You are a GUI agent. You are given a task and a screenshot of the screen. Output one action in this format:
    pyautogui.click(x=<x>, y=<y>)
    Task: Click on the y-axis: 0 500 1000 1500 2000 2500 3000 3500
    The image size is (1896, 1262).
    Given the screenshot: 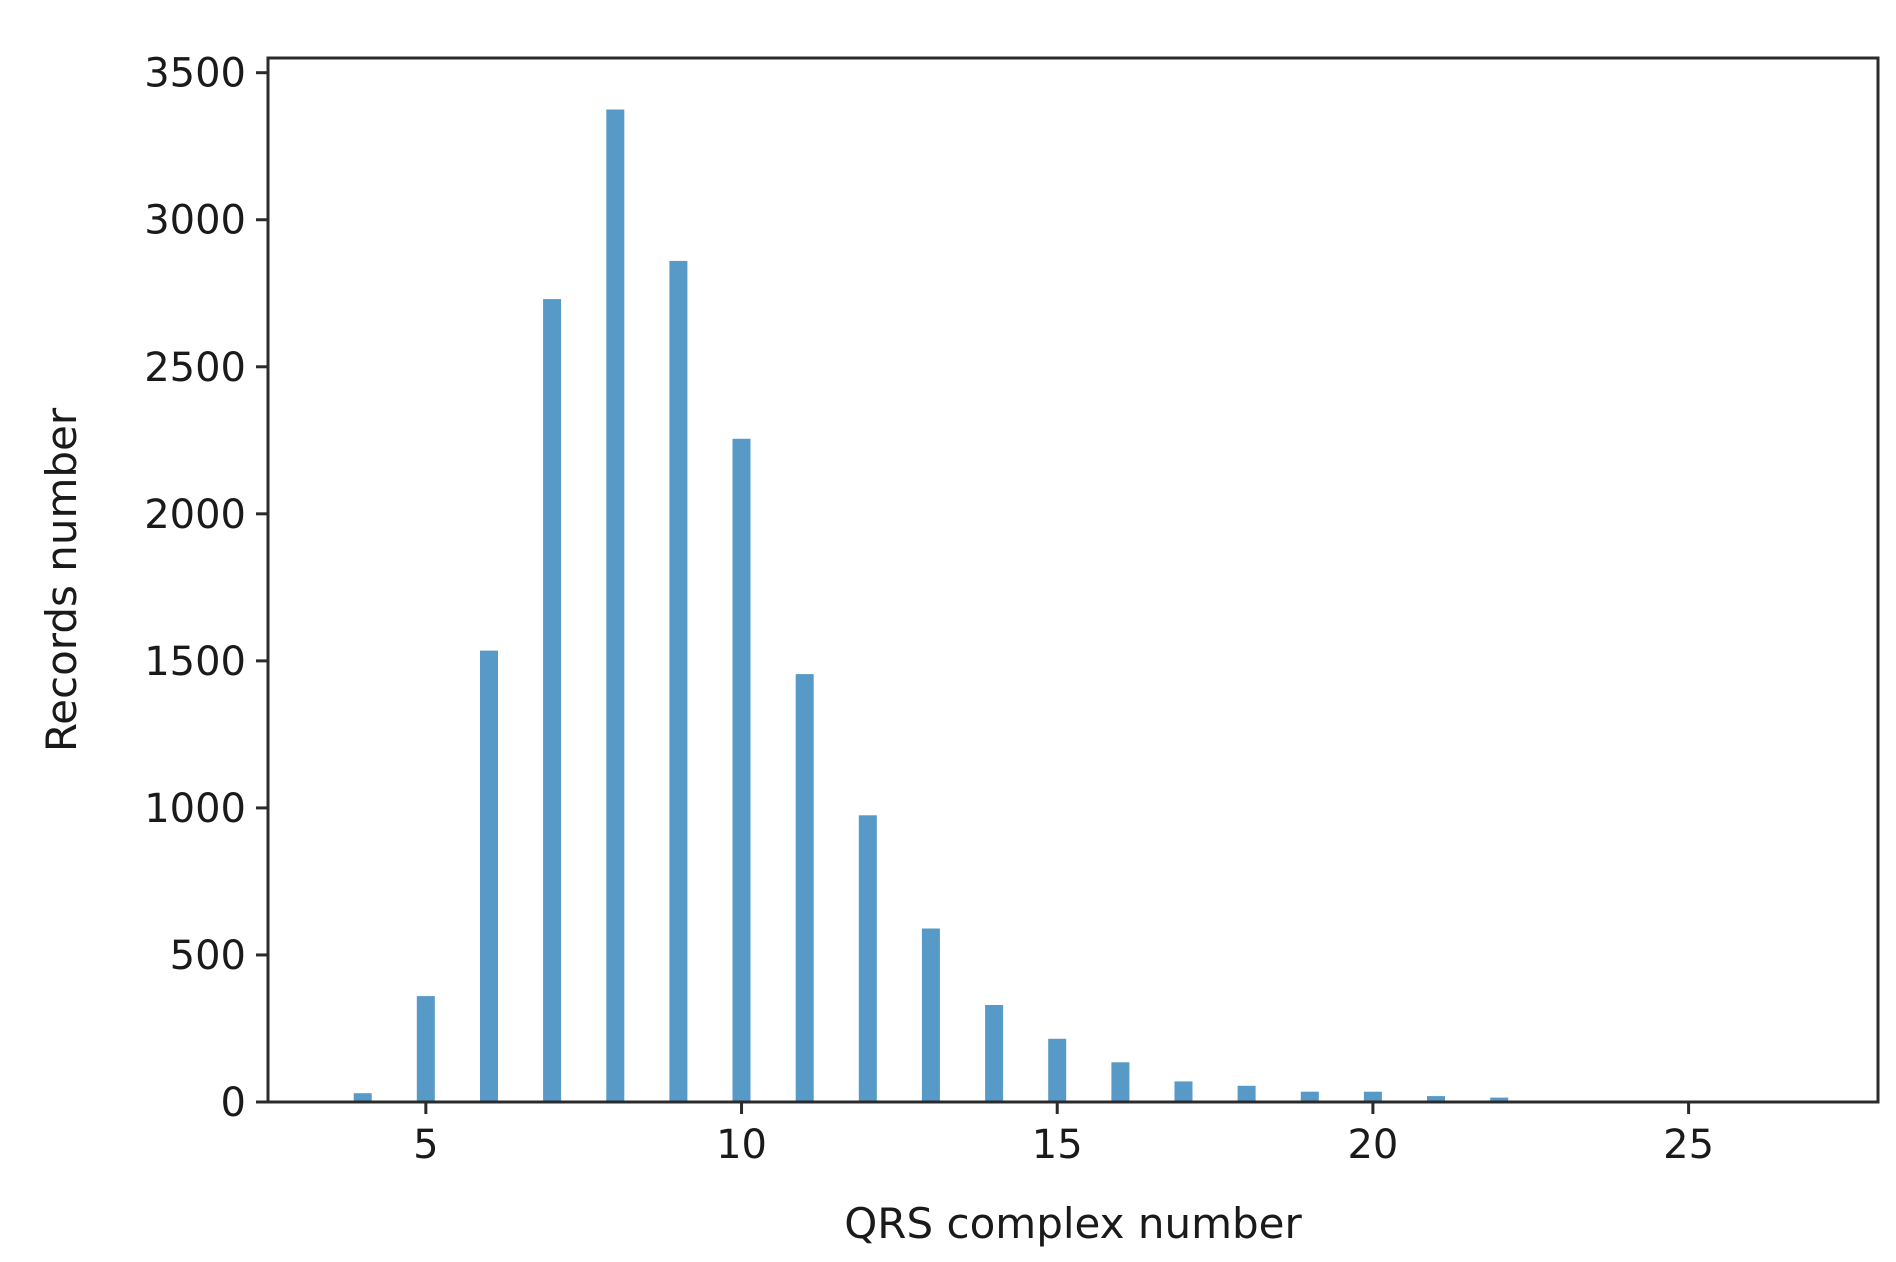 What is the action you would take?
    pyautogui.click(x=206, y=588)
    